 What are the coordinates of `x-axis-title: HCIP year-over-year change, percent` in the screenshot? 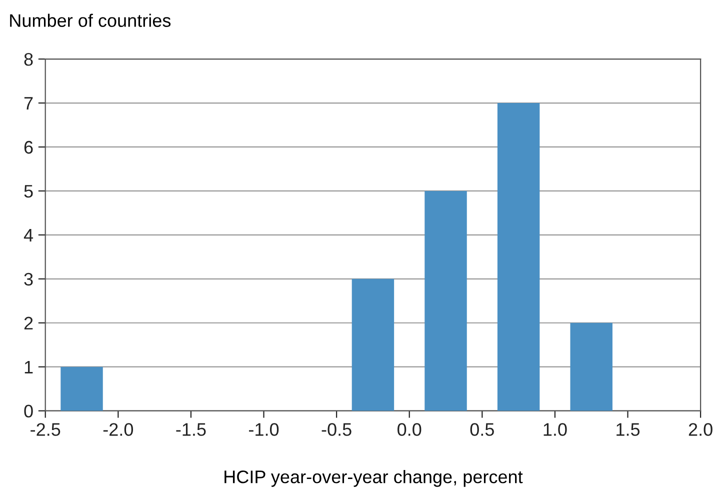 It's located at (373, 478).